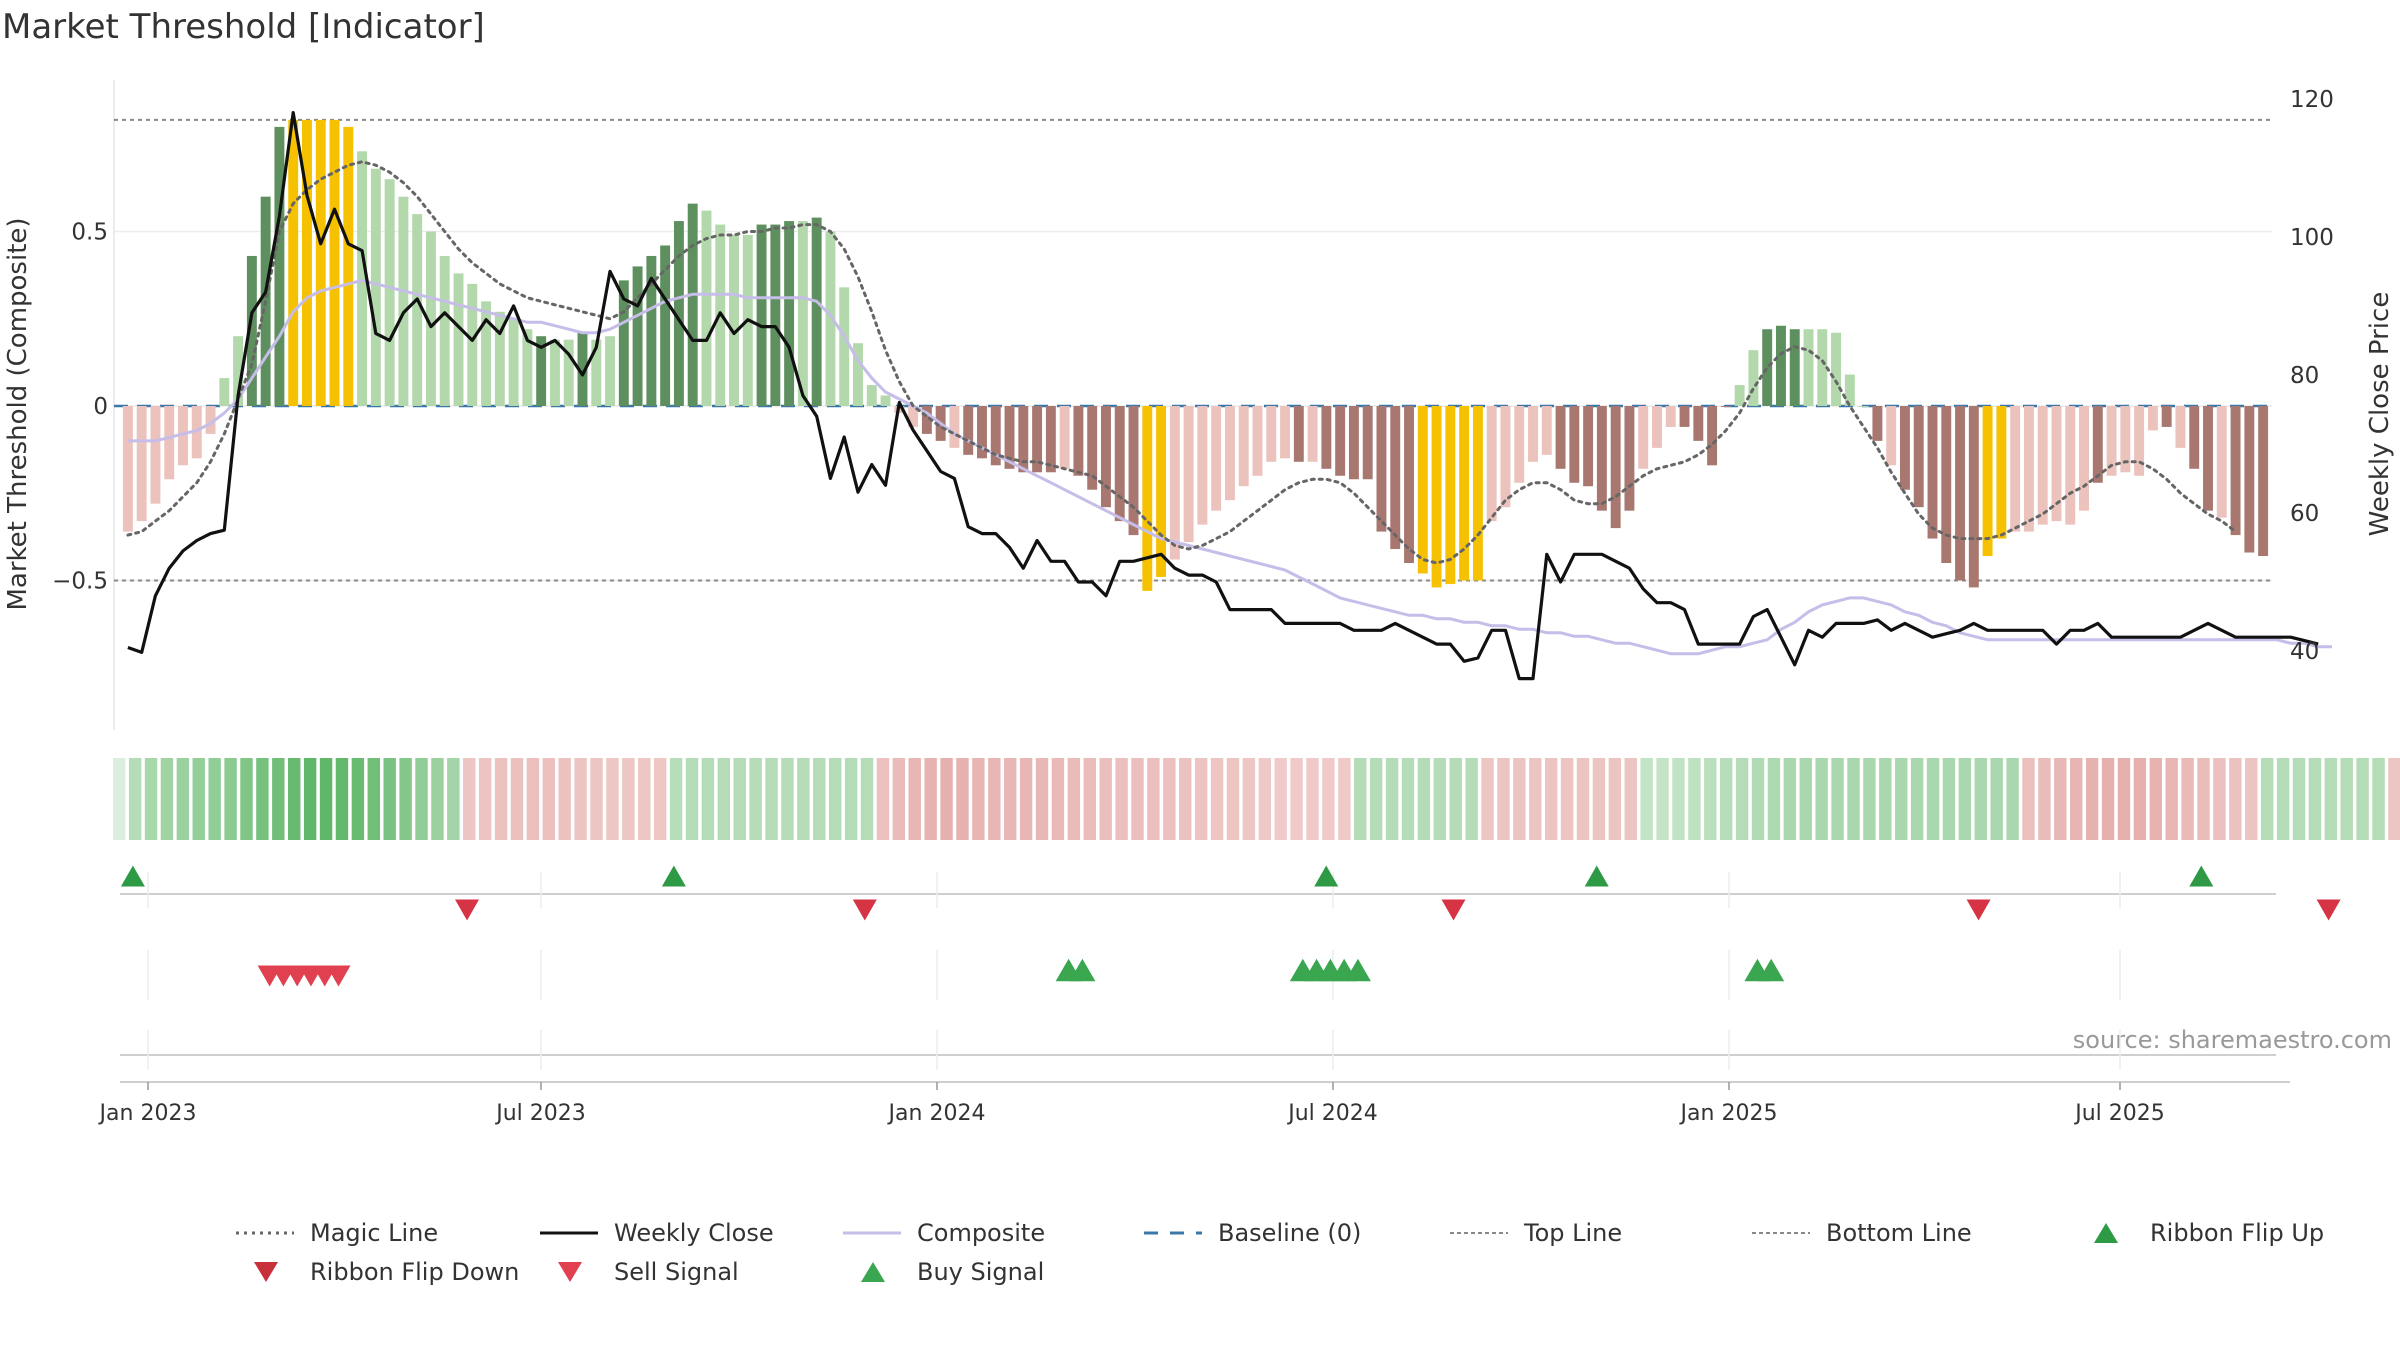 This screenshot has width=2400, height=1350. What do you see at coordinates (89, 233) in the screenshot?
I see `left-tick-label: 0.5` at bounding box center [89, 233].